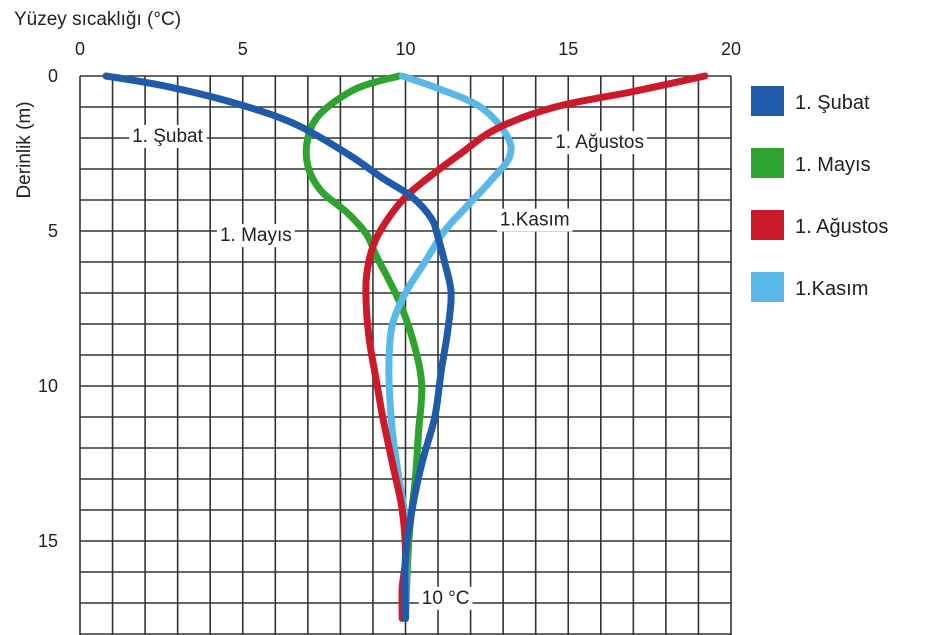  I want to click on legend-label: 1.Kasım, so click(831, 289).